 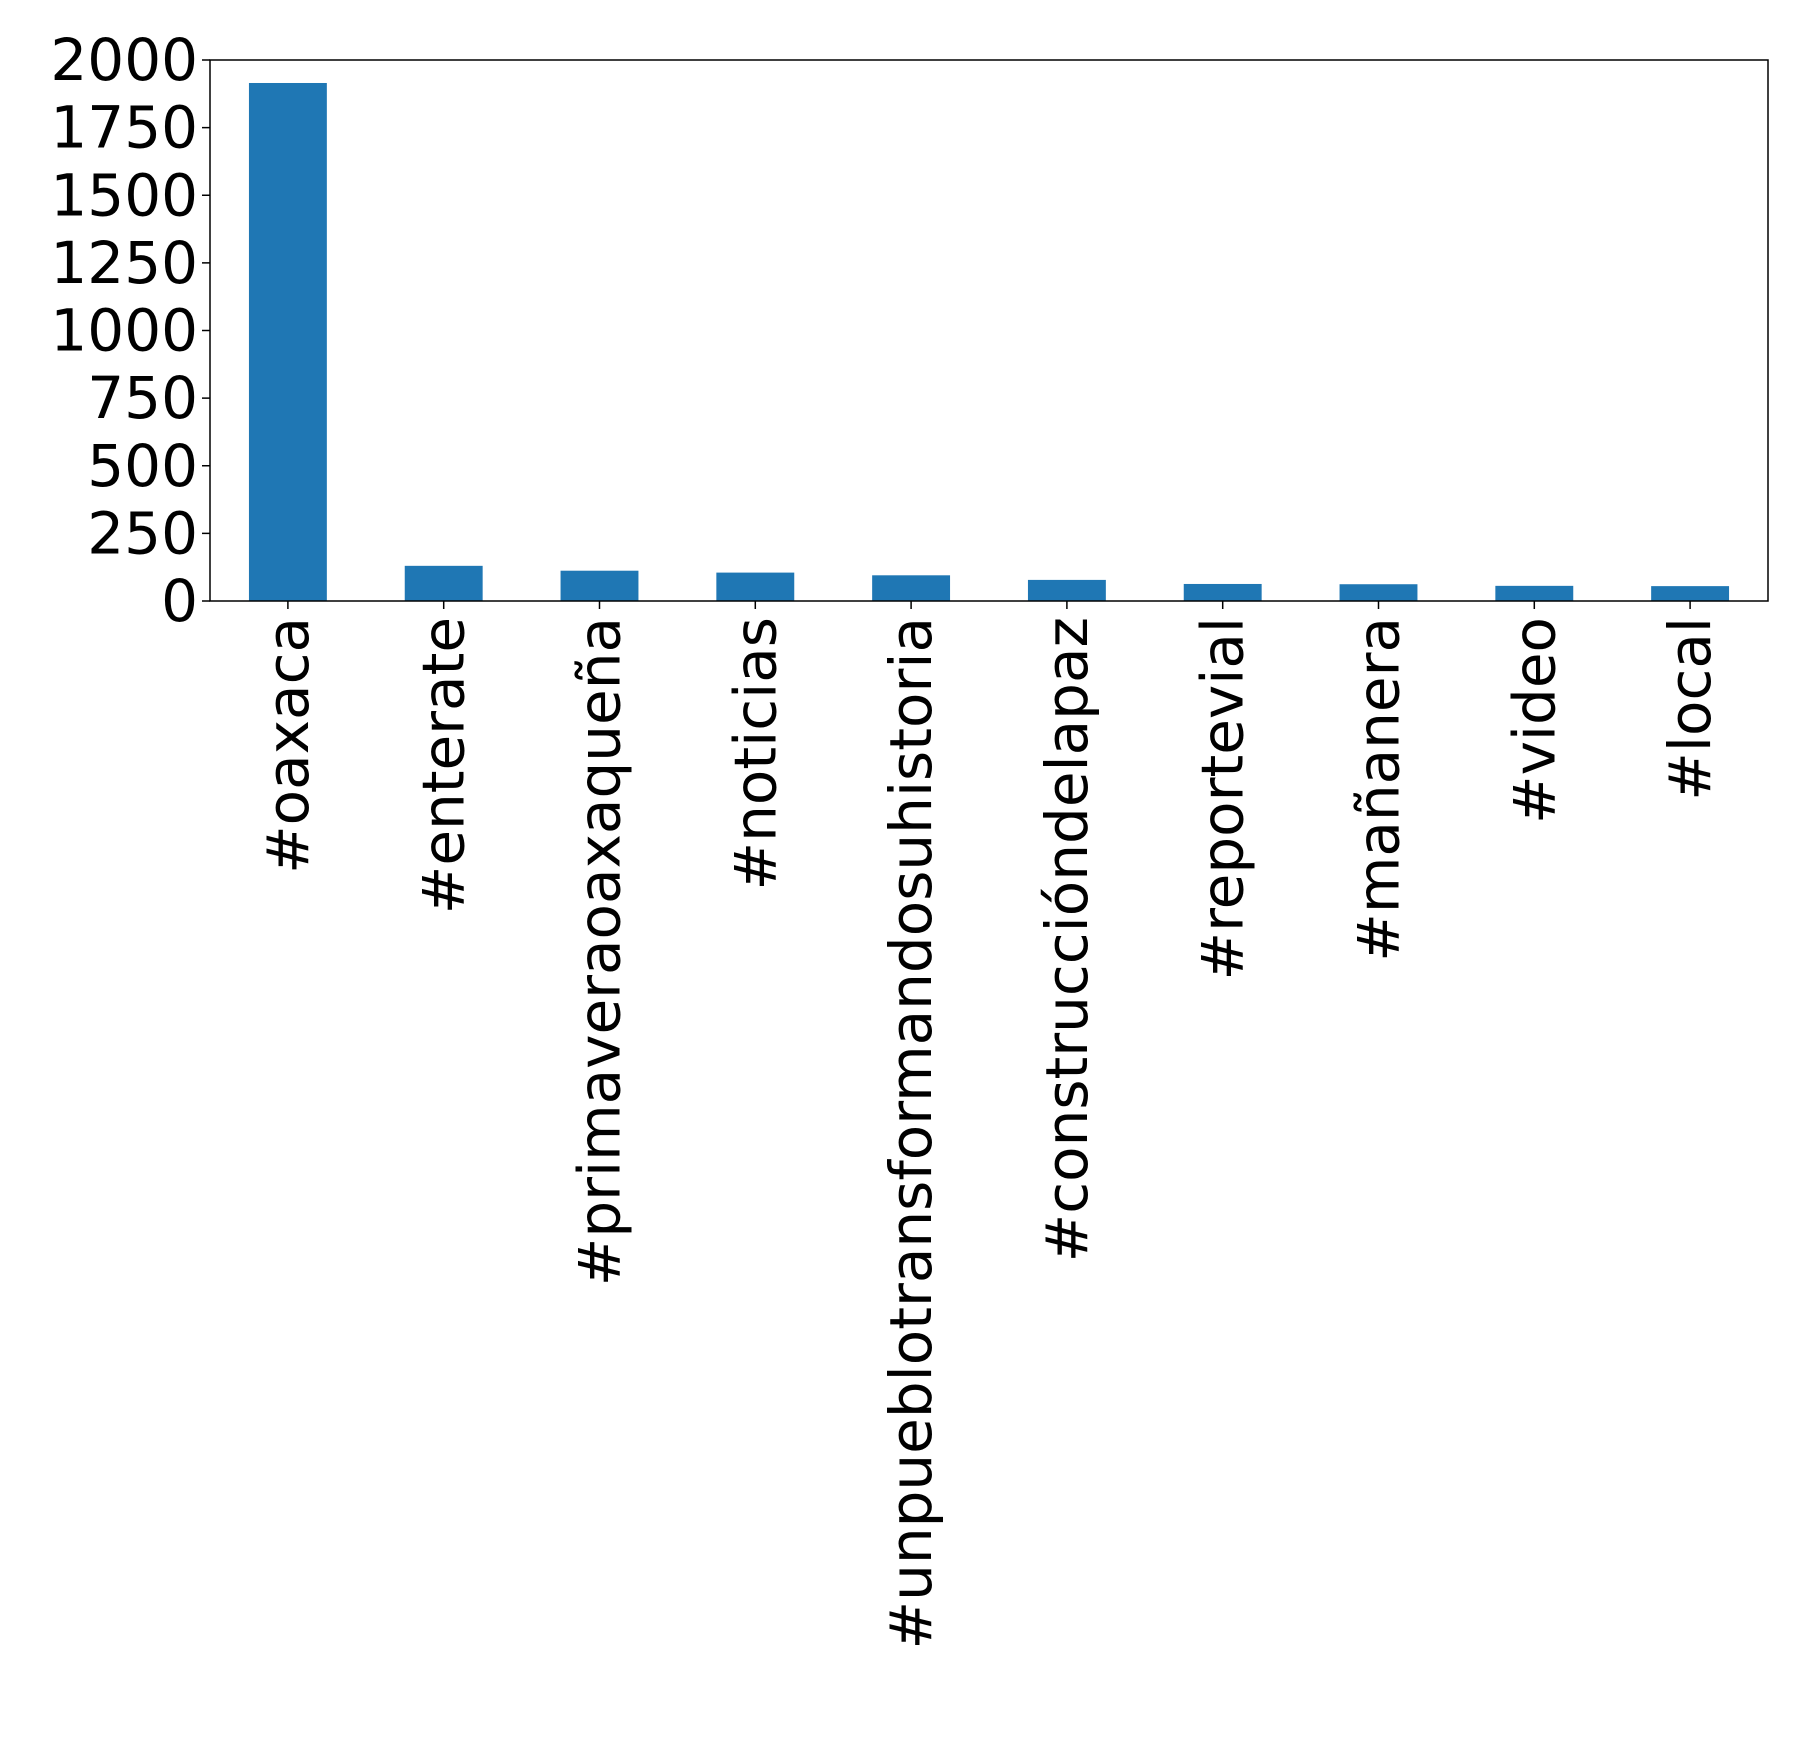 I want to click on x-tick-label: #enterate, so click(x=444, y=765).